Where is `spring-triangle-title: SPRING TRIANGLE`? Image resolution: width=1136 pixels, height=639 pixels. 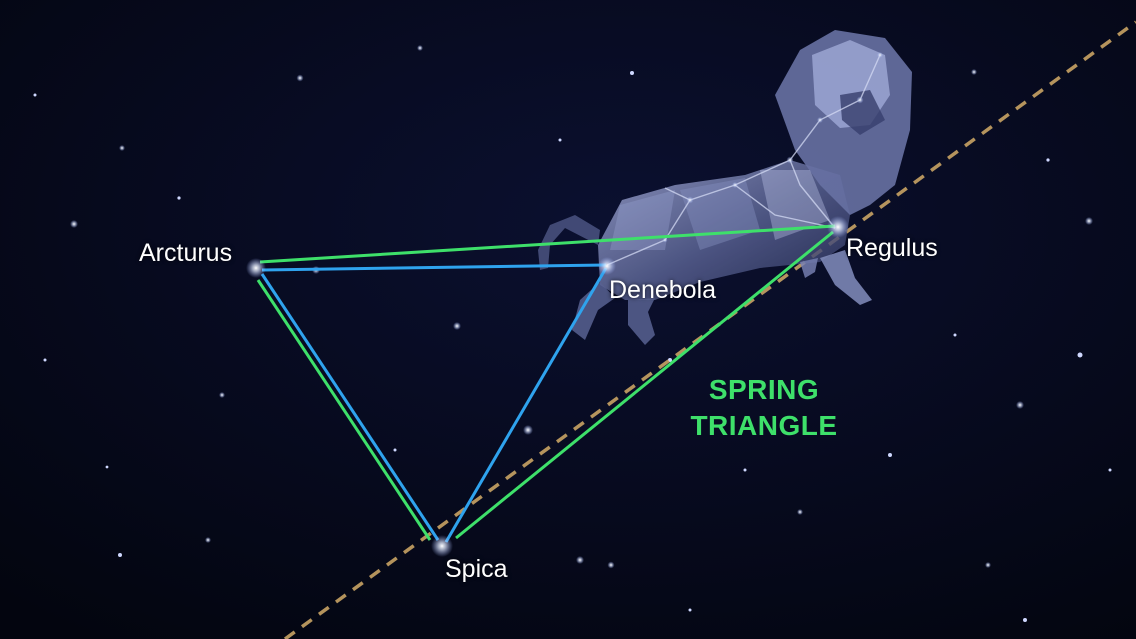
spring-triangle-title: SPRING TRIANGLE is located at coordinates (764, 408).